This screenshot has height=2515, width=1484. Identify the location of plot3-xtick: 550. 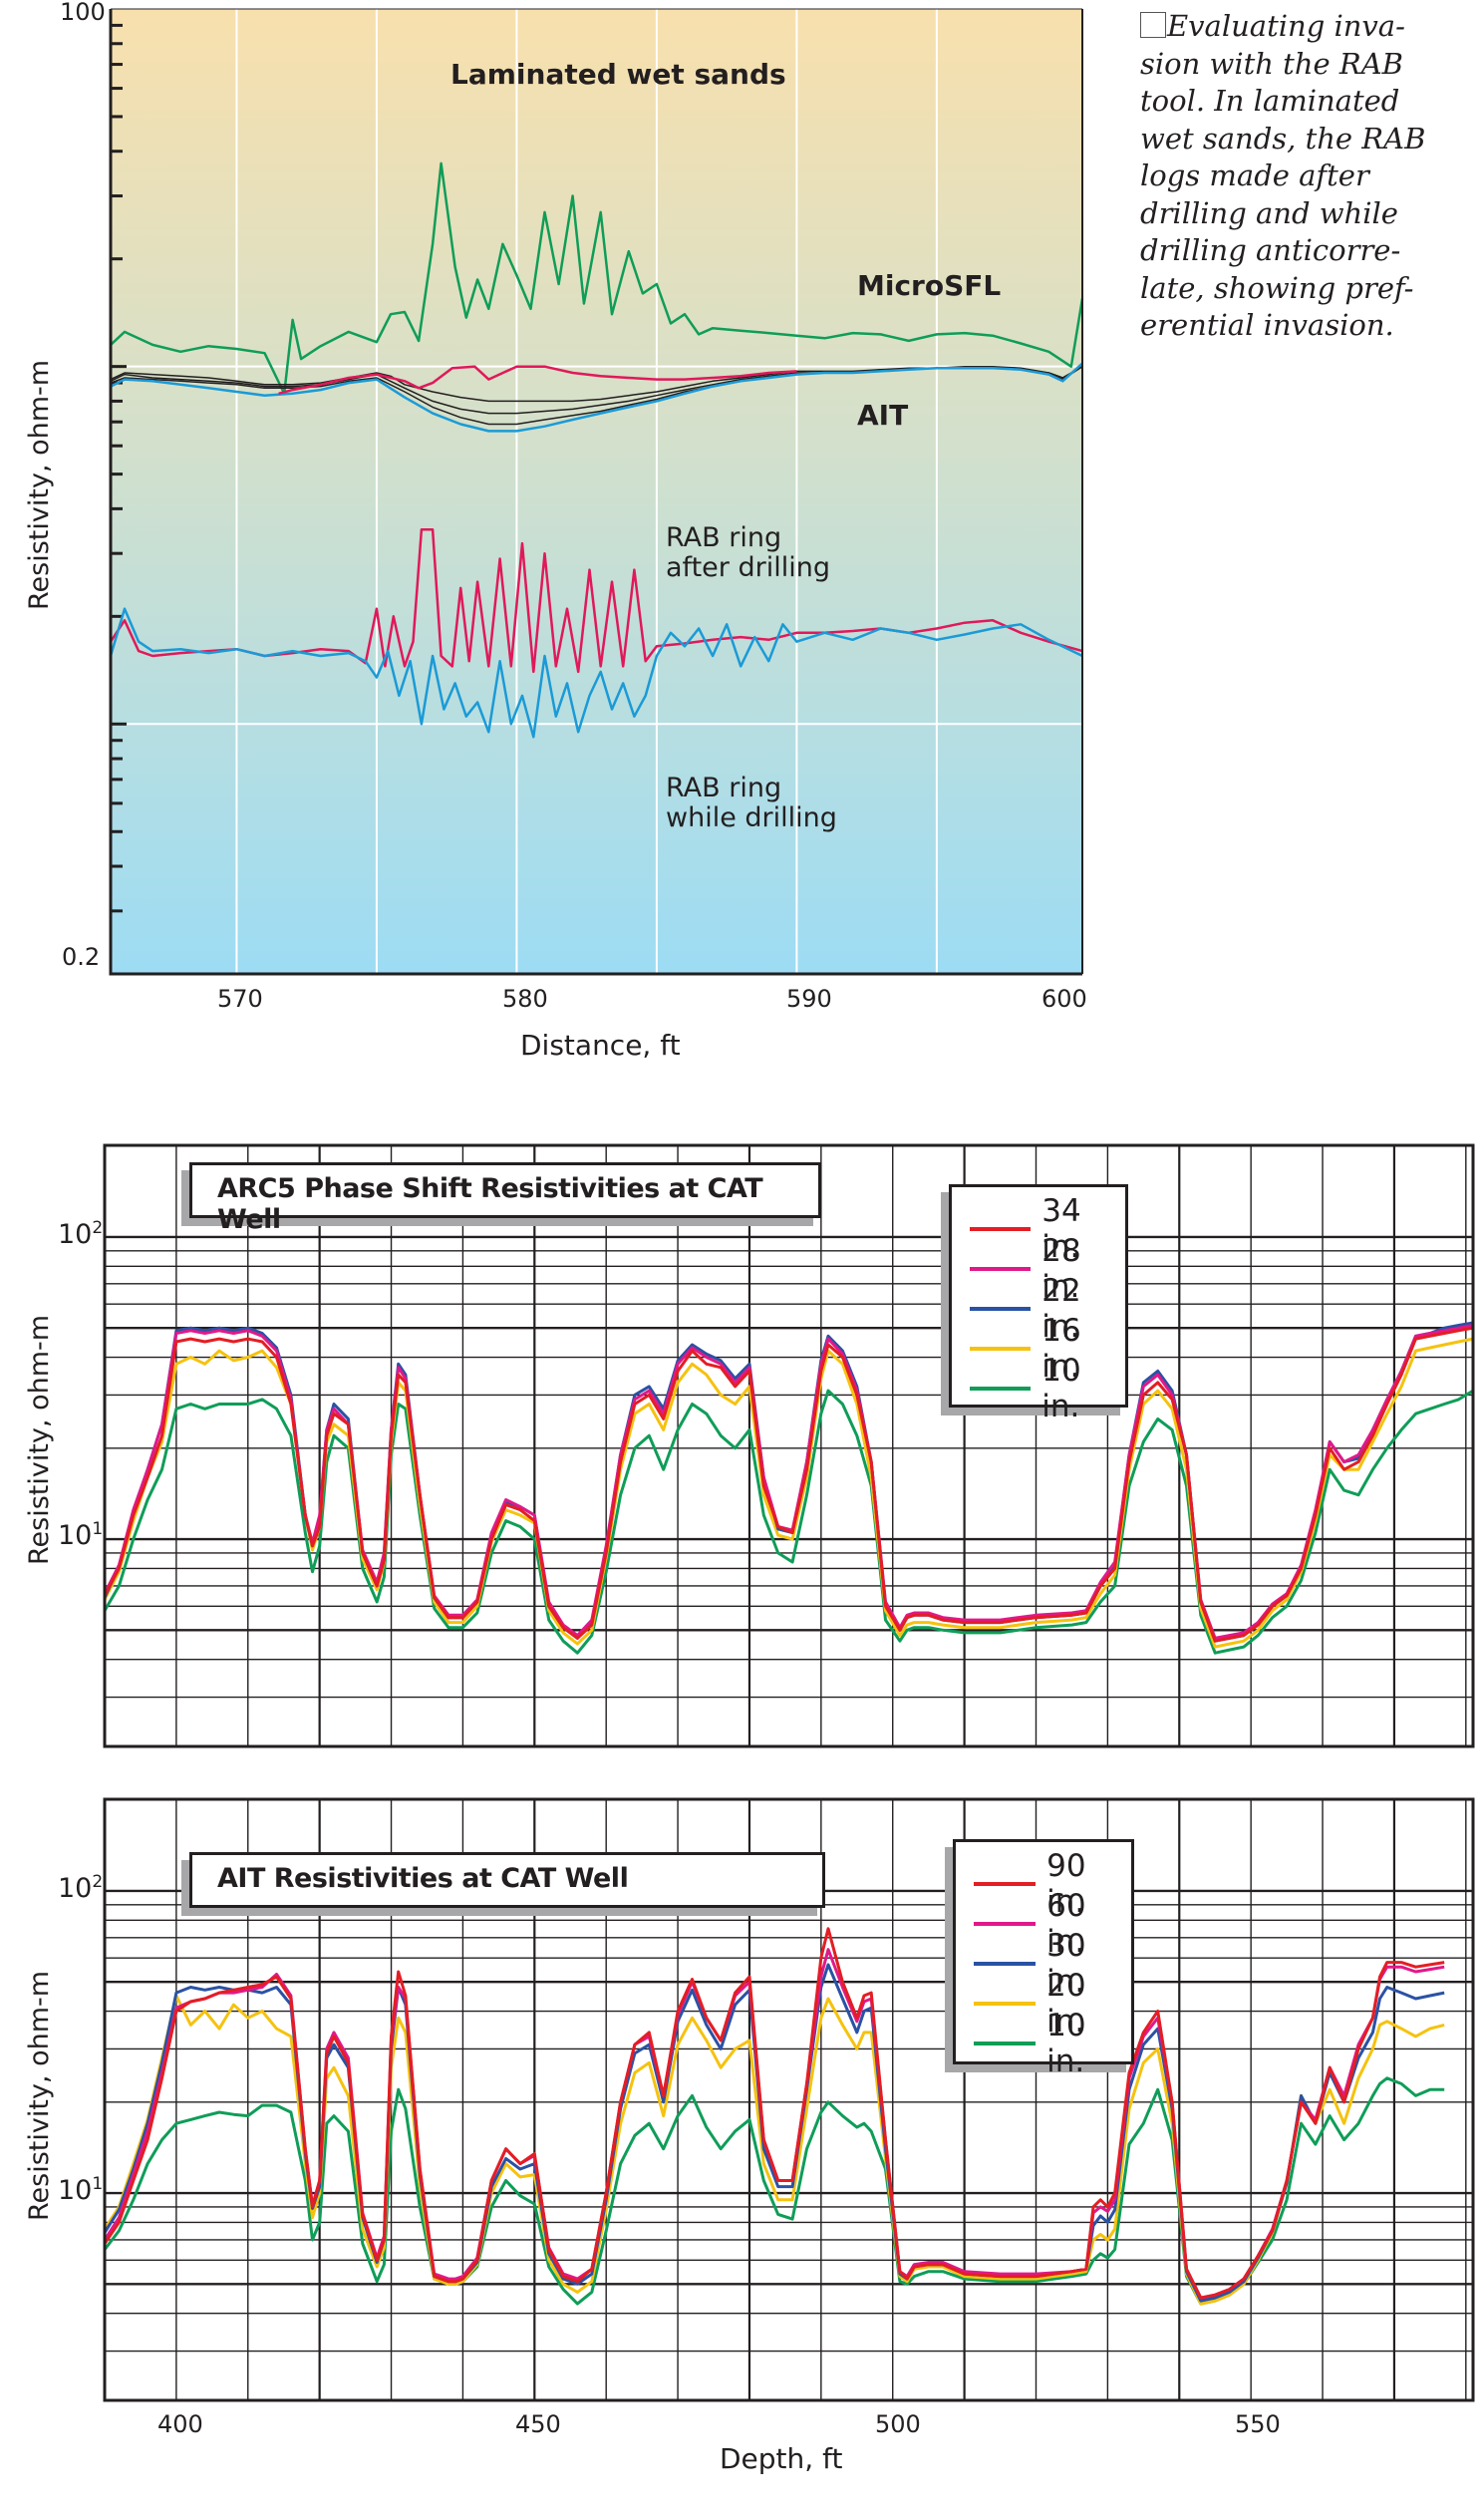
(1258, 2424).